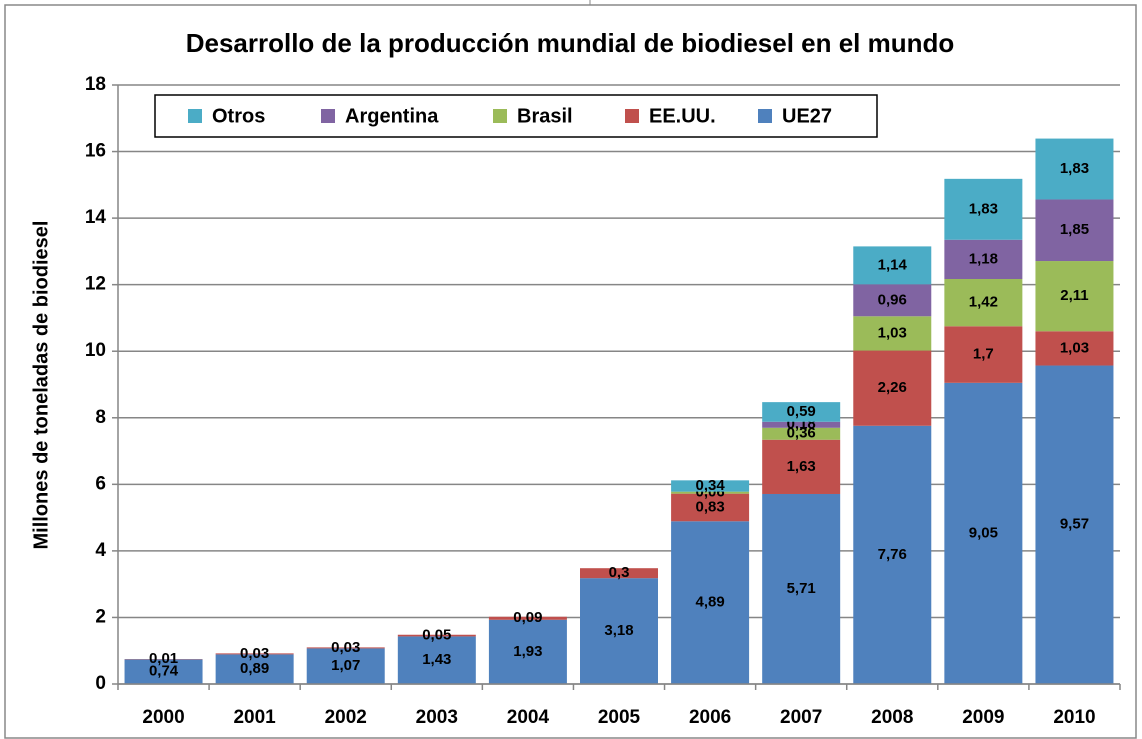 This screenshot has height=739, width=1142. I want to click on value-label: 2,26, so click(892, 387).